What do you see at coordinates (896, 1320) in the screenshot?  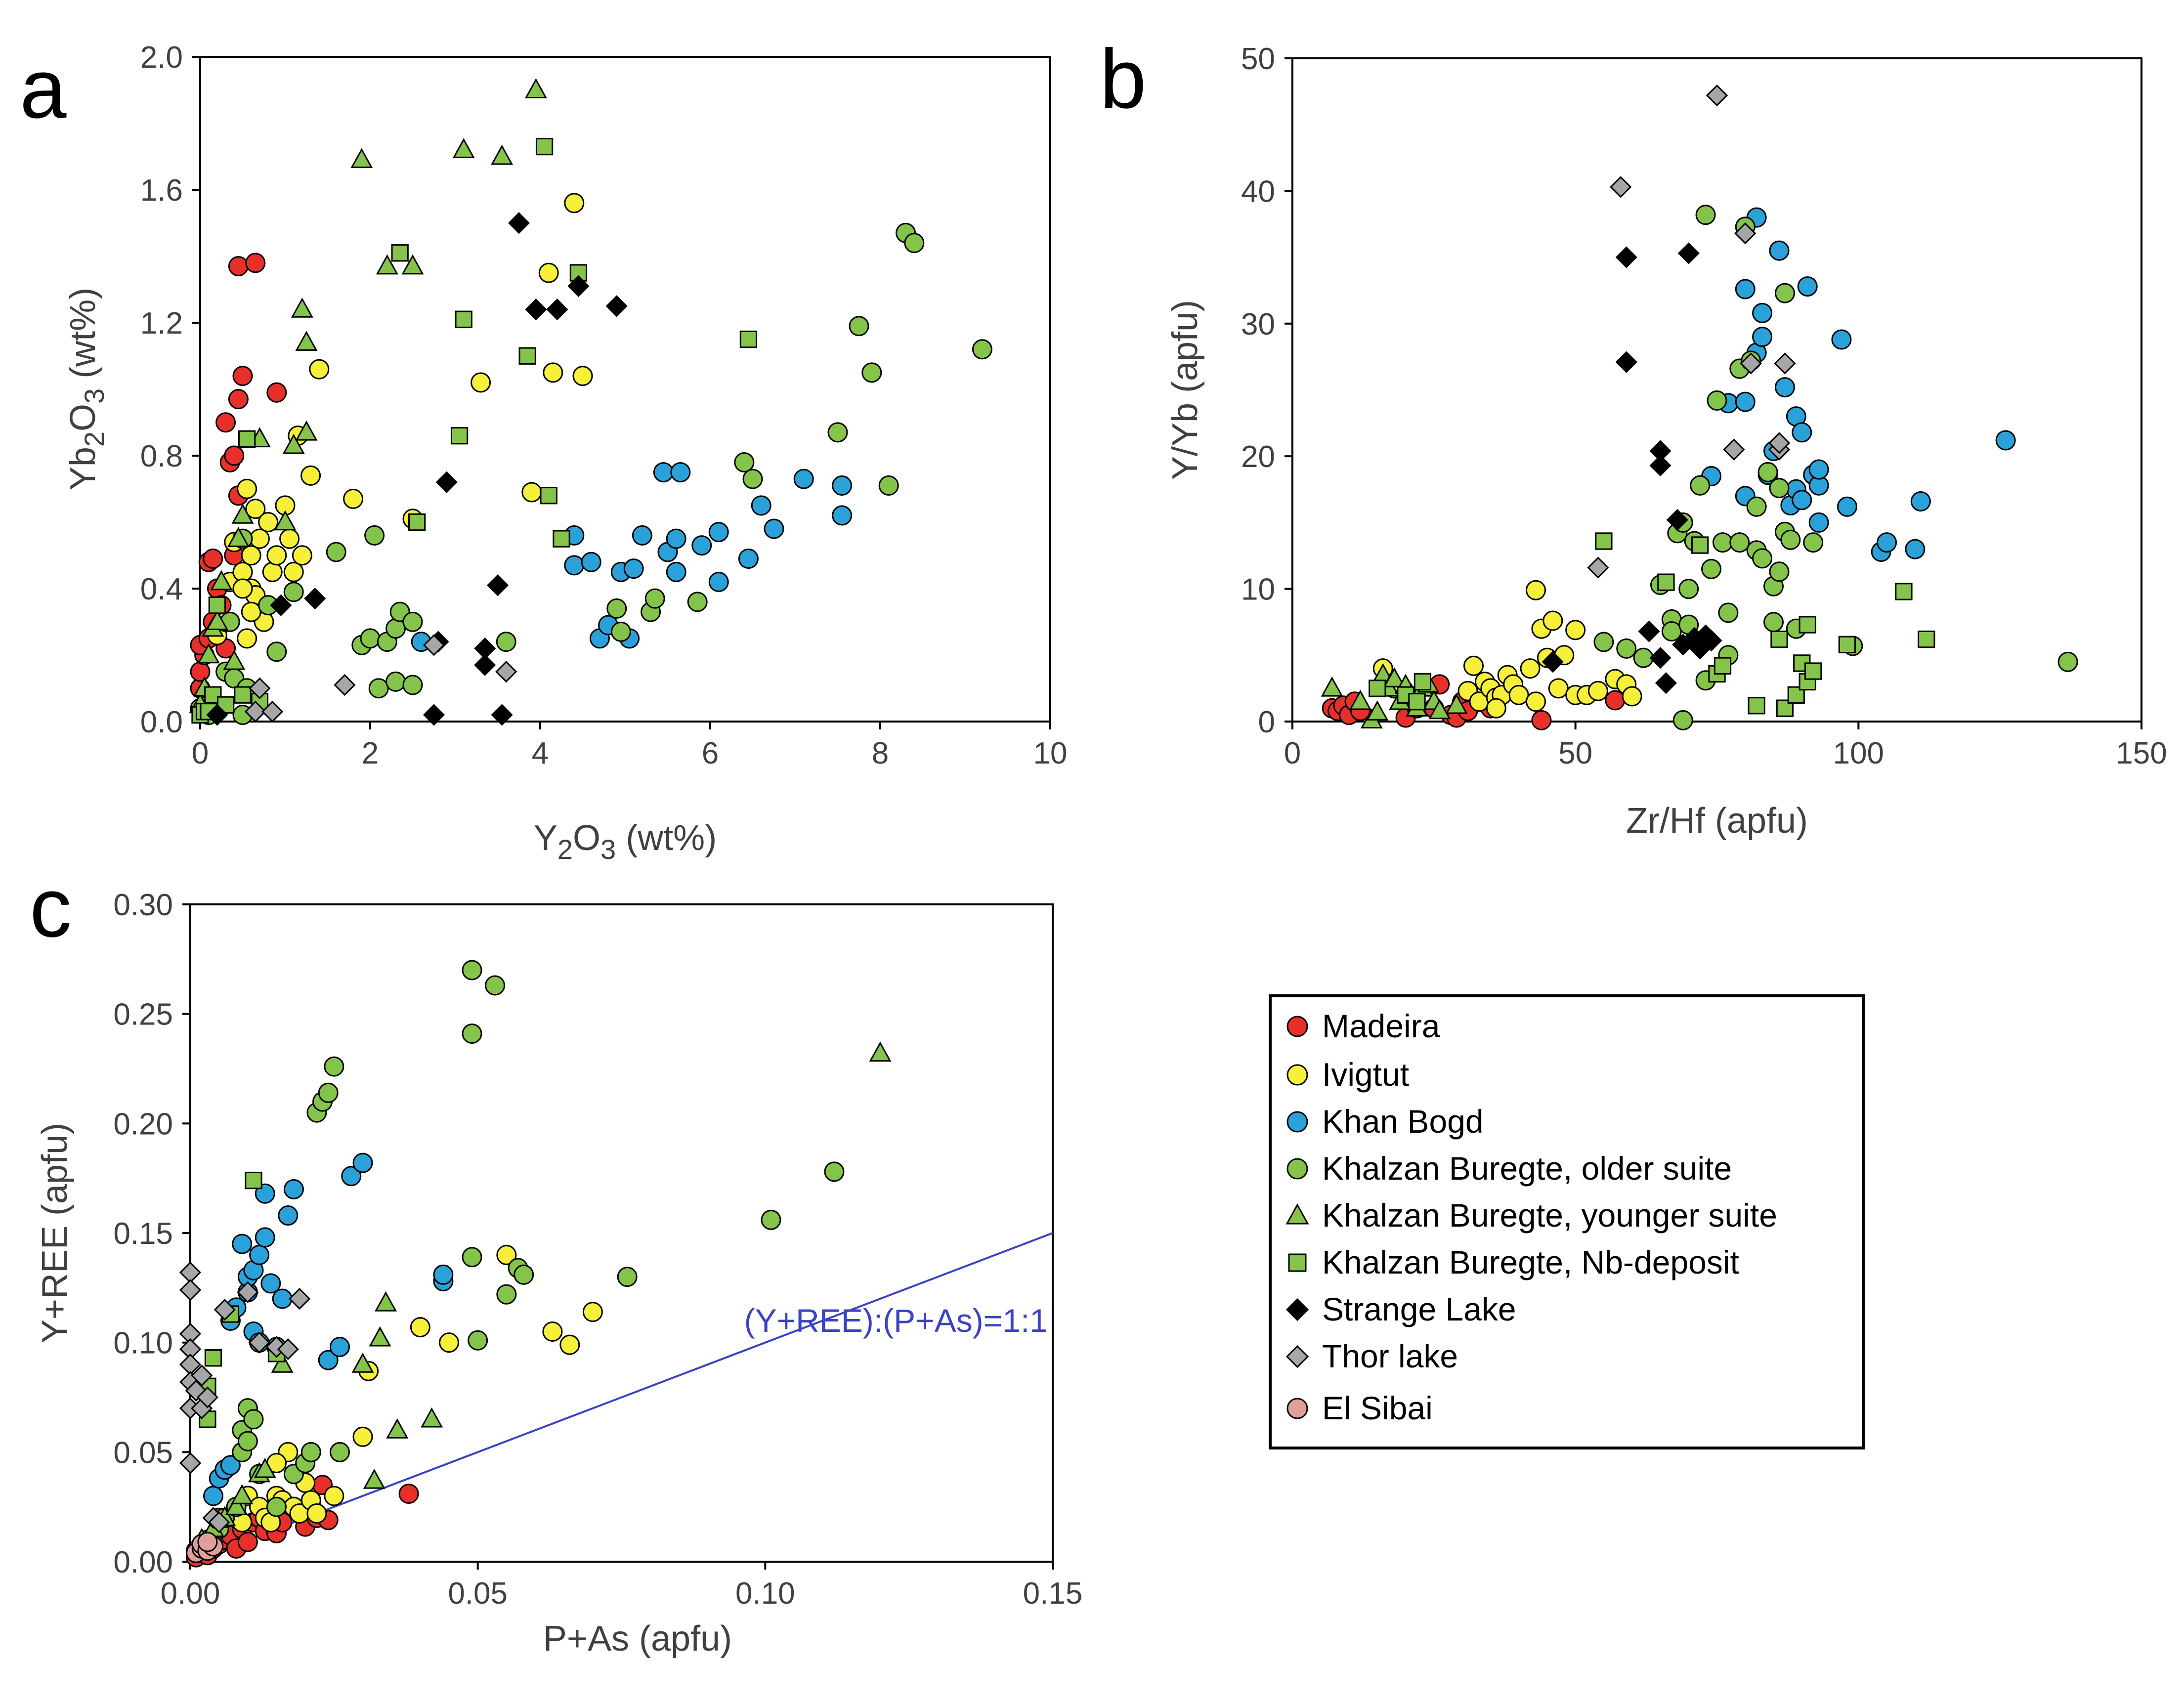 I see `reference-line-label: (Y+REE):(P+As)=1:1` at bounding box center [896, 1320].